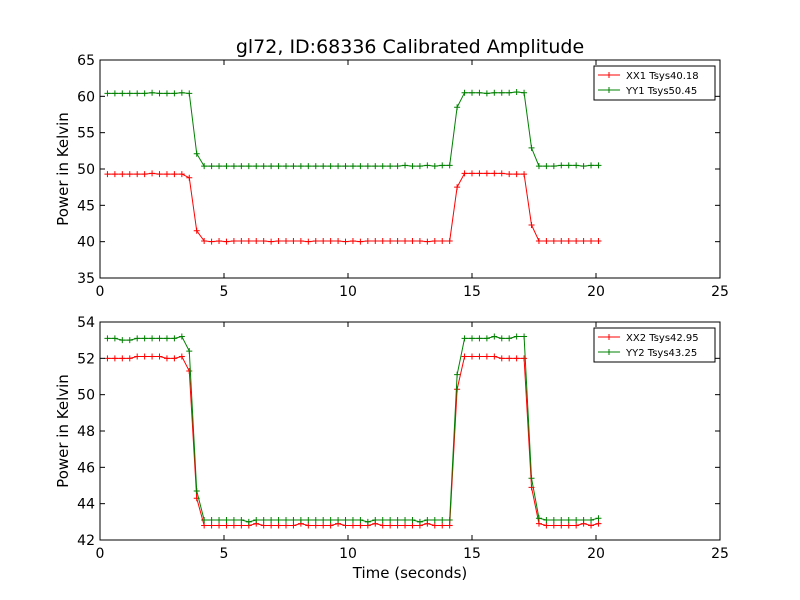 The width and height of the screenshot is (800, 600). What do you see at coordinates (647, 353) in the screenshot?
I see `legend-entry: YY2 Tsys43.25` at bounding box center [647, 353].